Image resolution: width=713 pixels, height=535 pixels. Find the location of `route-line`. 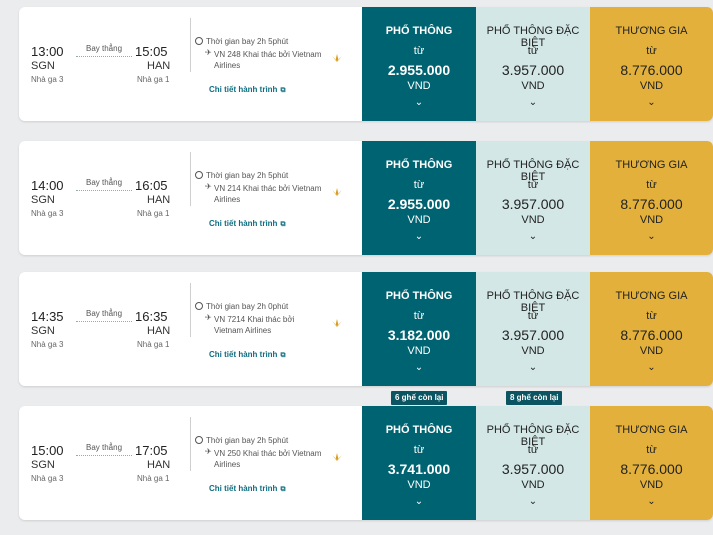

route-line is located at coordinates (104, 190).